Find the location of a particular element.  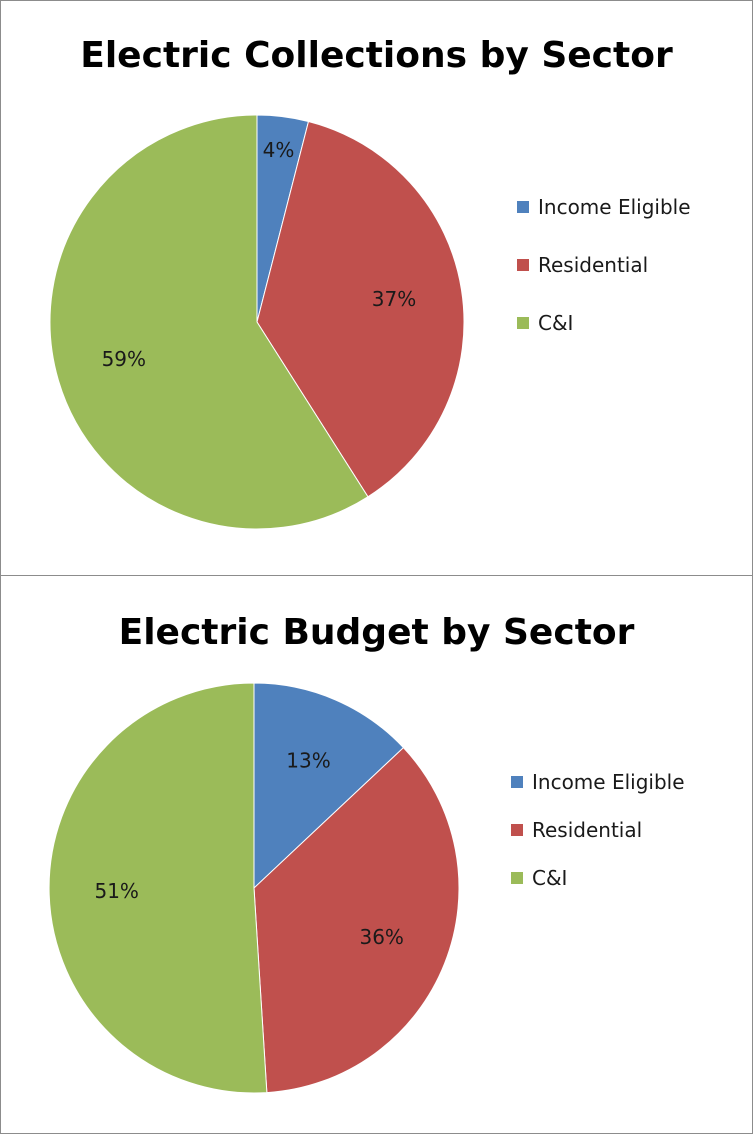

data-label-income-eligible: 4% is located at coordinates (279, 150).